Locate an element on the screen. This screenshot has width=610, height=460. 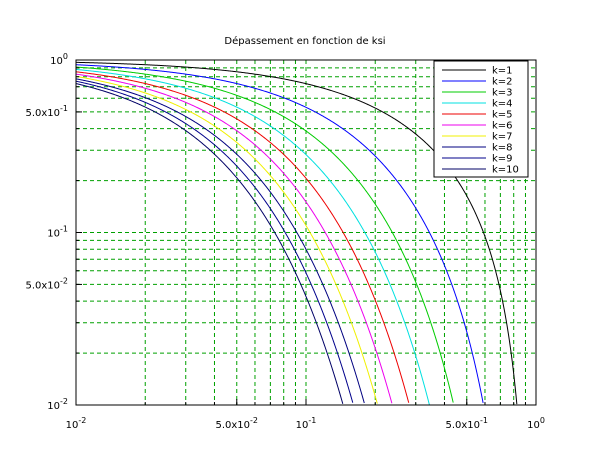
y-tick-label: 5.0x10⁻¹ is located at coordinates (46, 111).